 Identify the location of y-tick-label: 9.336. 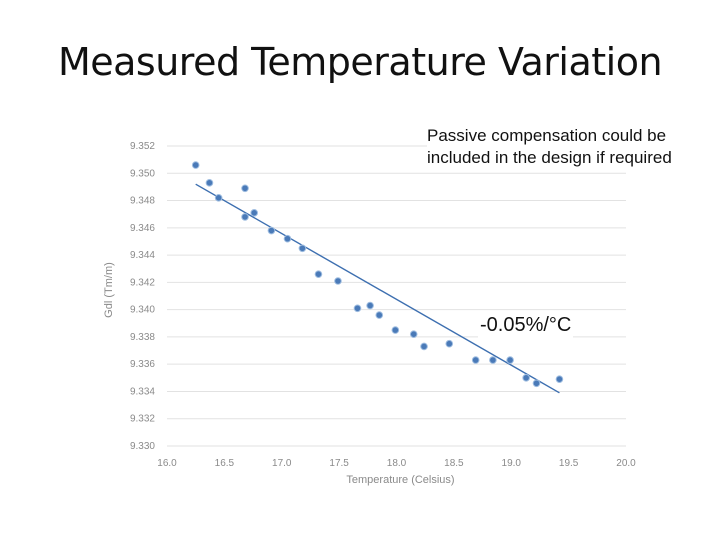
(142, 364).